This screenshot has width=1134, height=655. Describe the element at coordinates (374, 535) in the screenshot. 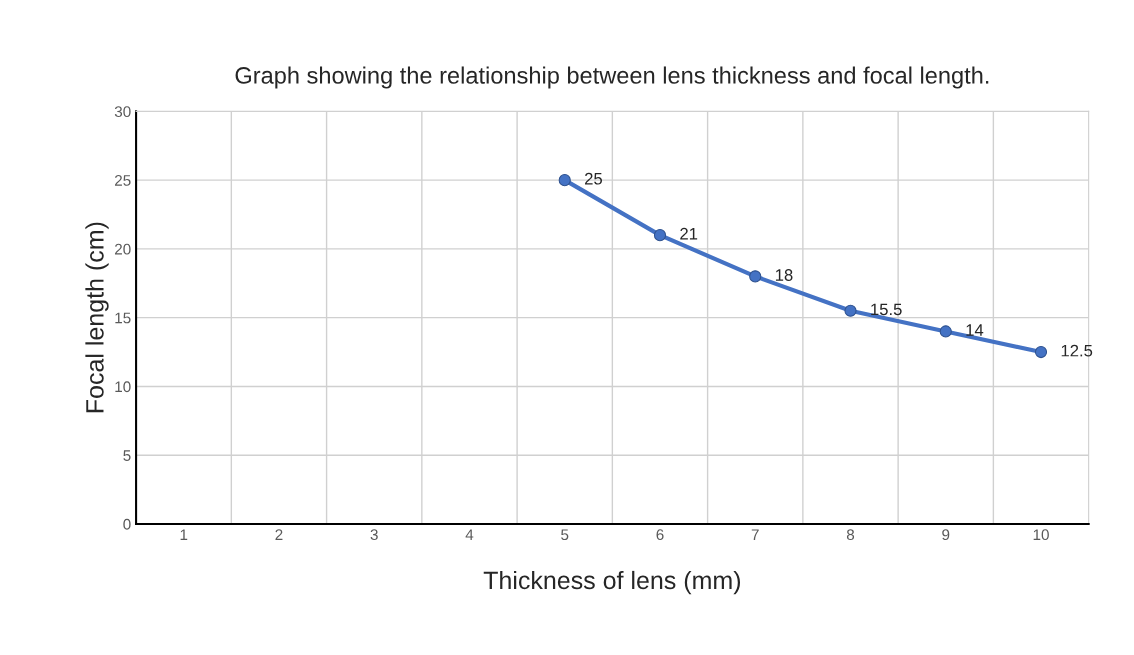

I see `x-tick-label: 3` at that location.